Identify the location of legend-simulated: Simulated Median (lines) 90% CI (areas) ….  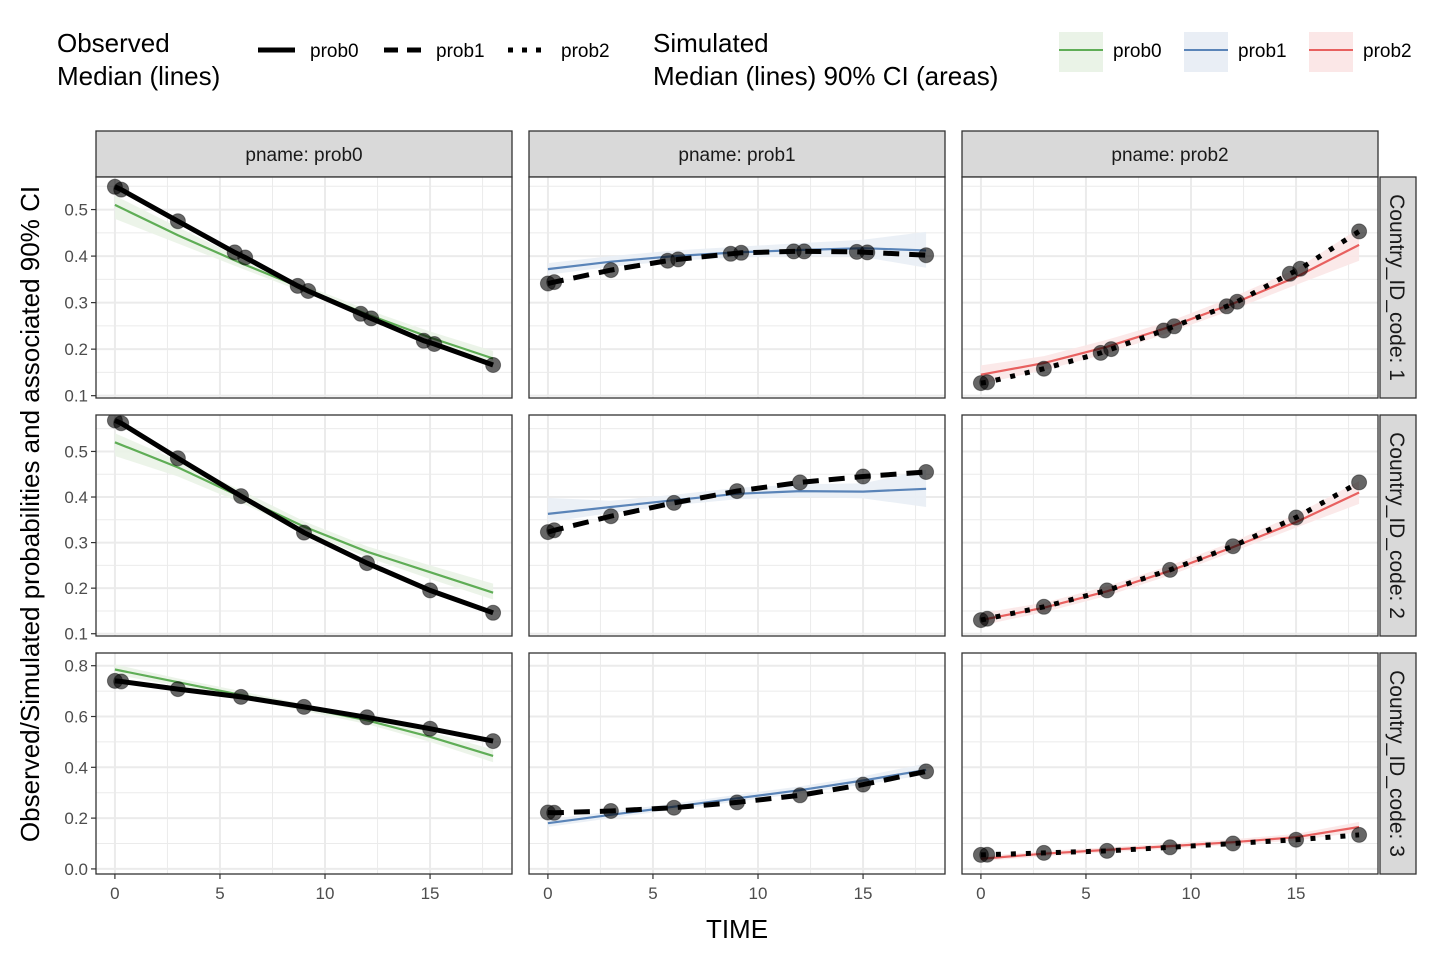
(1032, 59).